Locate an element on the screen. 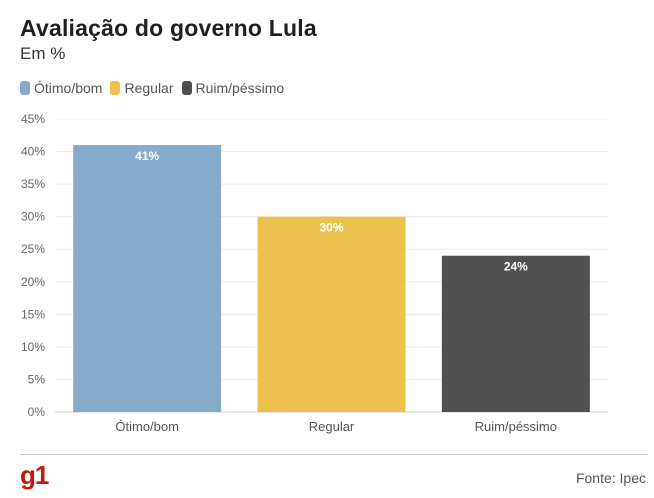 Image resolution: width=654 pixels, height=498 pixels. y-tick-label-15: 15% is located at coordinates (33, 314).